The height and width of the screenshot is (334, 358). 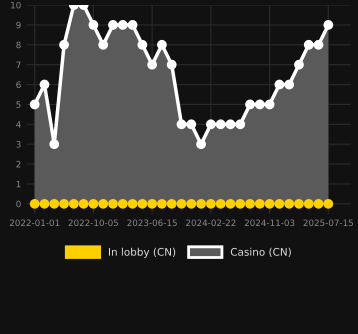 What do you see at coordinates (18, 124) in the screenshot?
I see `y-tick-label: 4` at bounding box center [18, 124].